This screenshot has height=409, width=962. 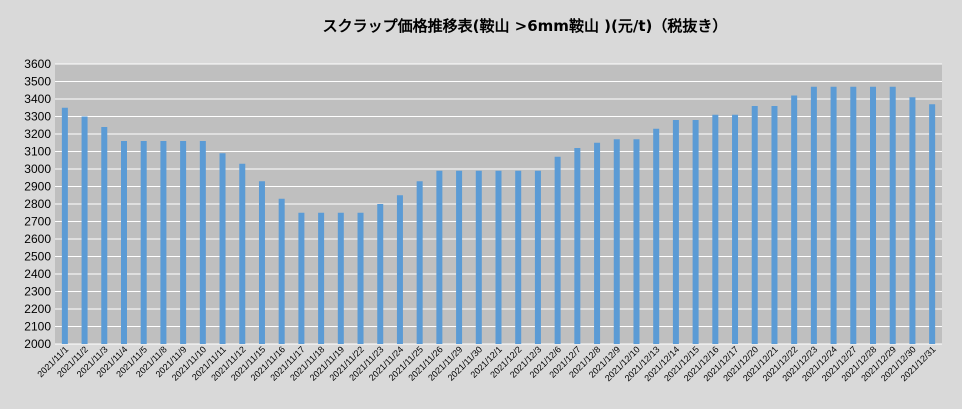 I want to click on y-tick-label: 2200, so click(x=37, y=309).